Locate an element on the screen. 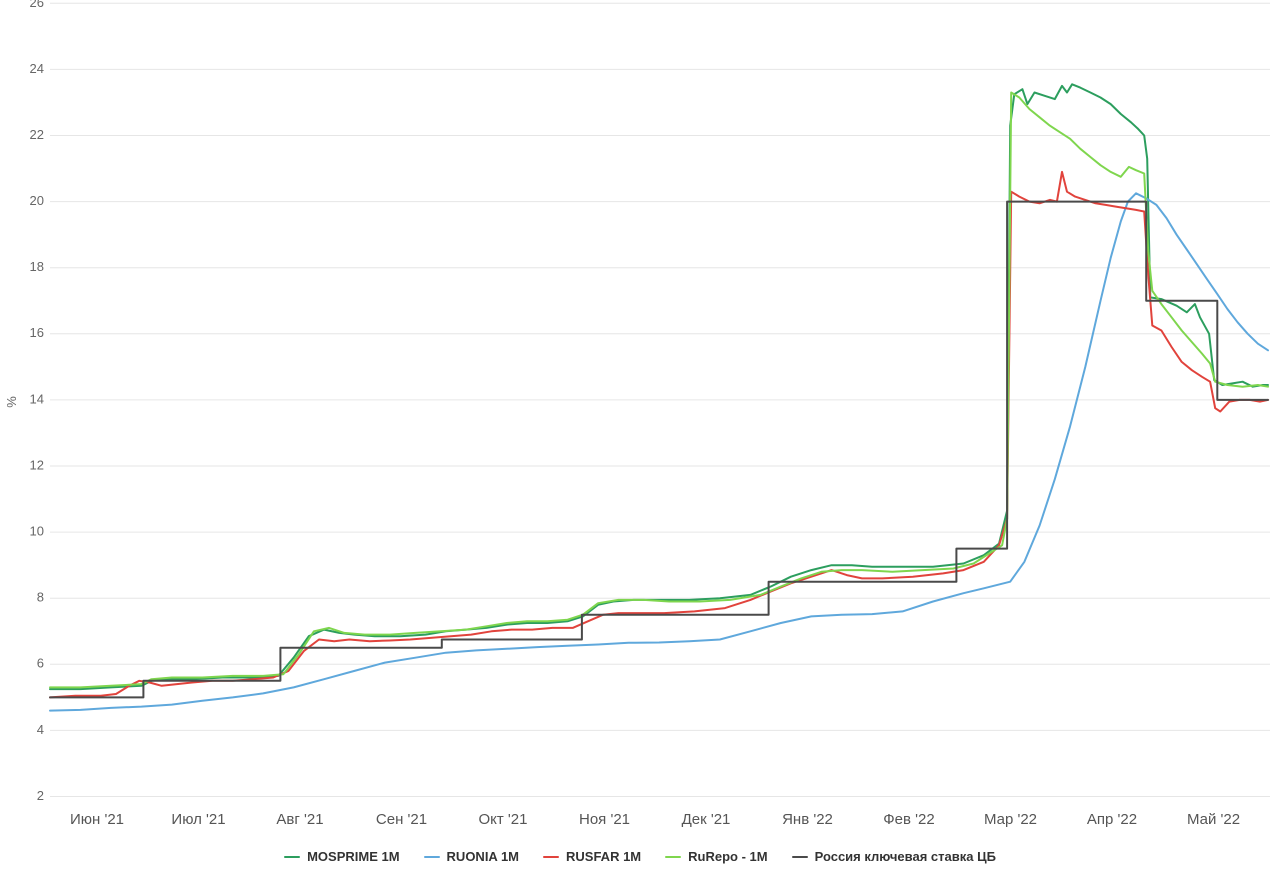 Image resolution: width=1280 pixels, height=894 pixels. y-axis-tick-label: 10 is located at coordinates (37, 531).